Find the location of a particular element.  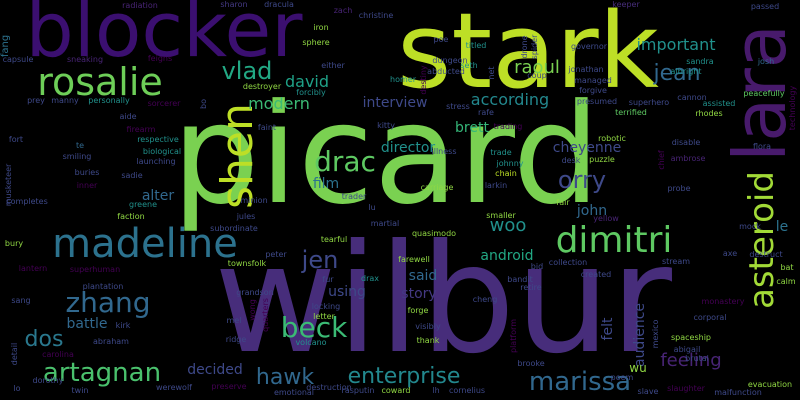

word: quasimodo is located at coordinates (434, 233).